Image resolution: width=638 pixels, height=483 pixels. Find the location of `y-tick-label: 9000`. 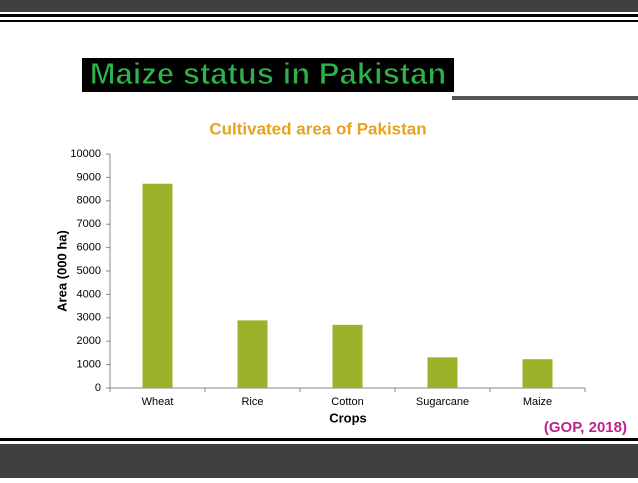

y-tick-label: 9000 is located at coordinates (89, 177).